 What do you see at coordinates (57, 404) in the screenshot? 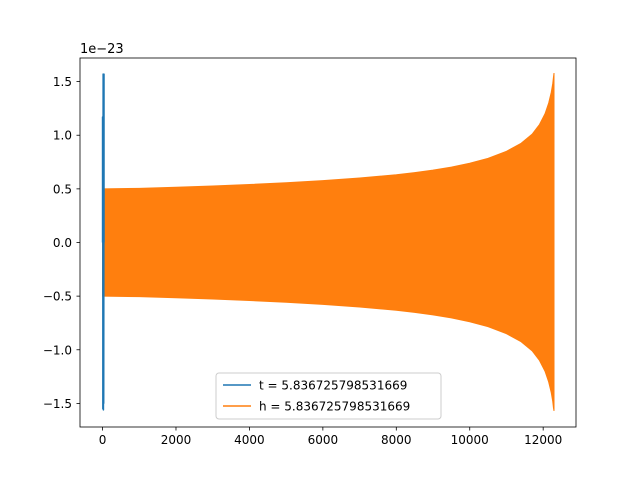
I see `y-tick-label: −1.5` at bounding box center [57, 404].